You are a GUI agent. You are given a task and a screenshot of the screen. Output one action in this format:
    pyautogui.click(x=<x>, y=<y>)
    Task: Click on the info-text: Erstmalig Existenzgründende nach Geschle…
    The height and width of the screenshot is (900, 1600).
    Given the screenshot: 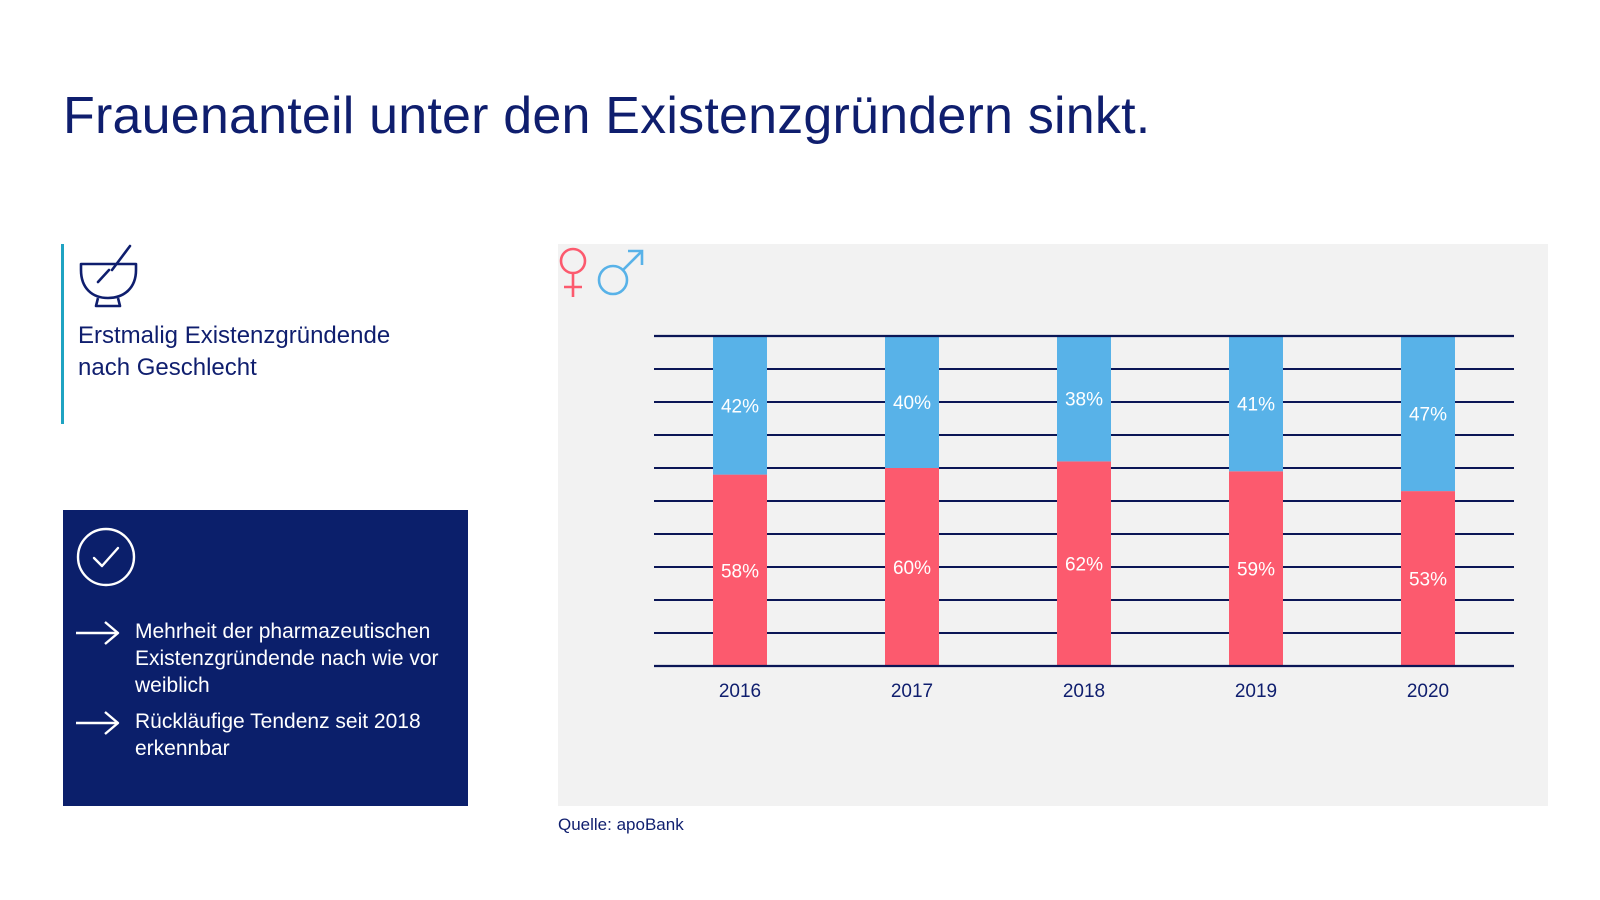 What is the action you would take?
    pyautogui.click(x=258, y=352)
    